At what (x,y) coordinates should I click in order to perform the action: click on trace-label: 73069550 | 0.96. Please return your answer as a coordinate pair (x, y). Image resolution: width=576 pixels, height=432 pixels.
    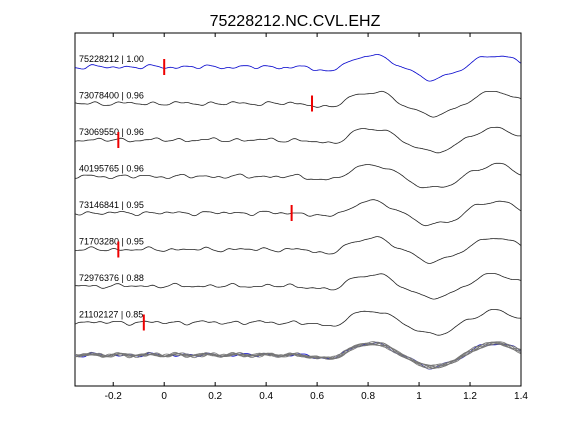
    Looking at the image, I should click on (111, 132).